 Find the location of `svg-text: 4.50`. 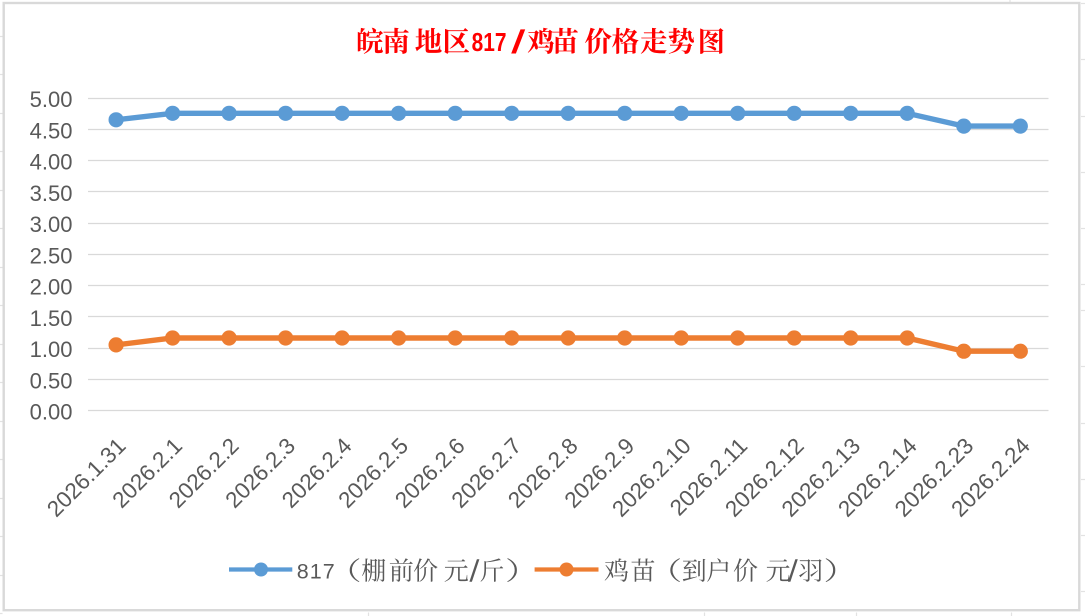

svg-text: 4.50 is located at coordinates (51, 130).